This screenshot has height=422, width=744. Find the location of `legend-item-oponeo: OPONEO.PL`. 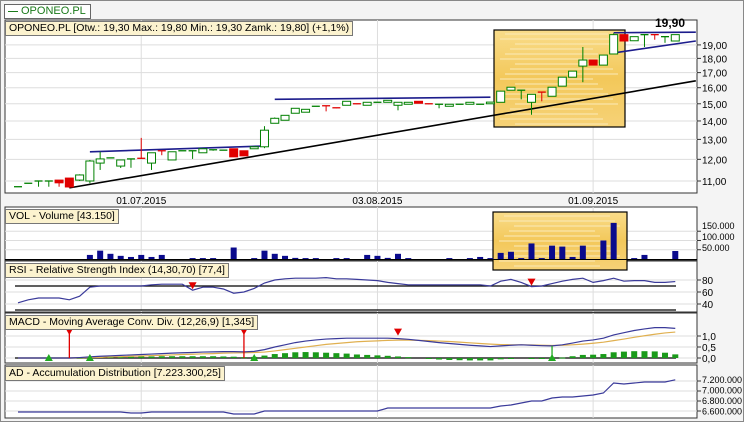

legend-item-oponeo: OPONEO.PL is located at coordinates (47, 11).